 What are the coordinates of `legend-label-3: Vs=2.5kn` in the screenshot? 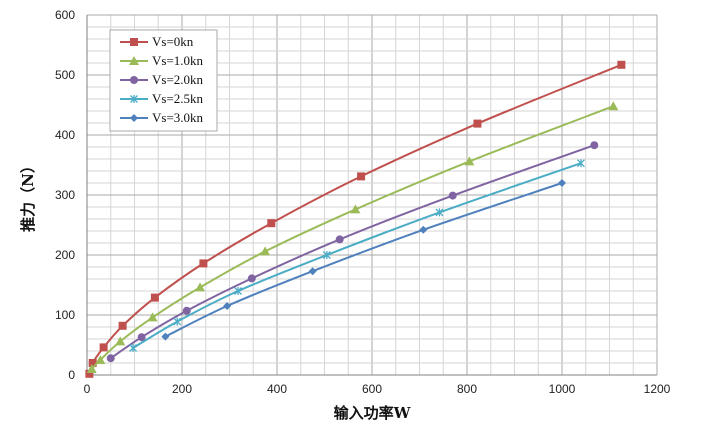 It's located at (178, 98).